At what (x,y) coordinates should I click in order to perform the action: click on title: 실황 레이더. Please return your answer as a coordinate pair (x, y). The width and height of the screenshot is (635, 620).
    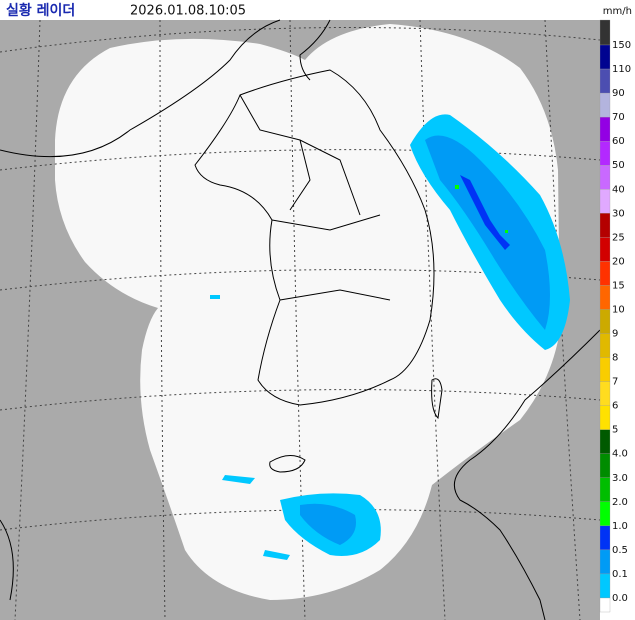
    Looking at the image, I should click on (40, 10).